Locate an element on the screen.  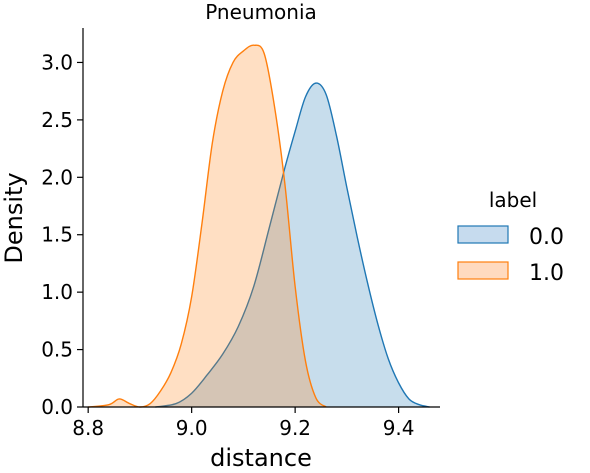
y-tick-label: 2.5 is located at coordinates (57, 120).